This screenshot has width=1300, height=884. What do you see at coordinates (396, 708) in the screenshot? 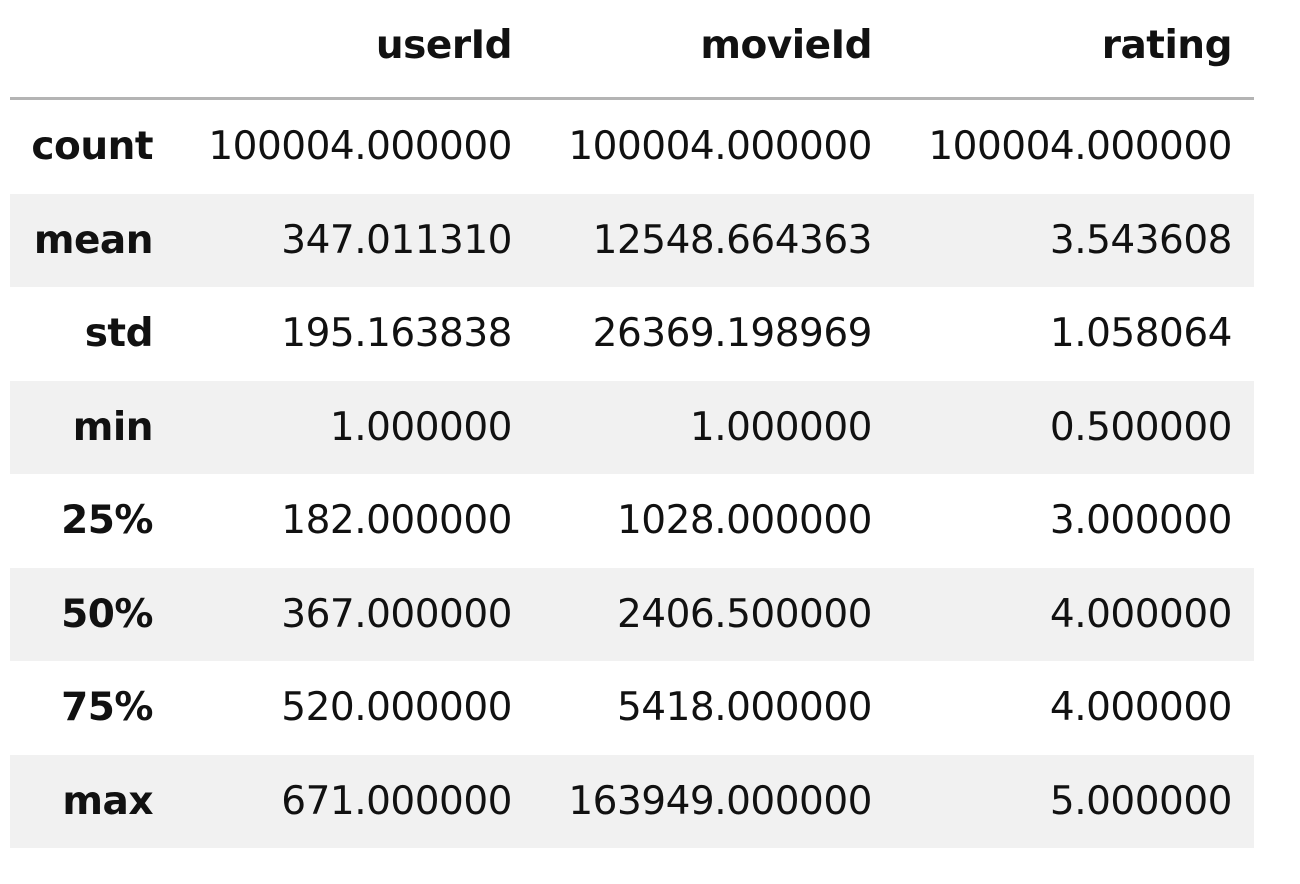
I see `table-cell: 520.000000` at bounding box center [396, 708].